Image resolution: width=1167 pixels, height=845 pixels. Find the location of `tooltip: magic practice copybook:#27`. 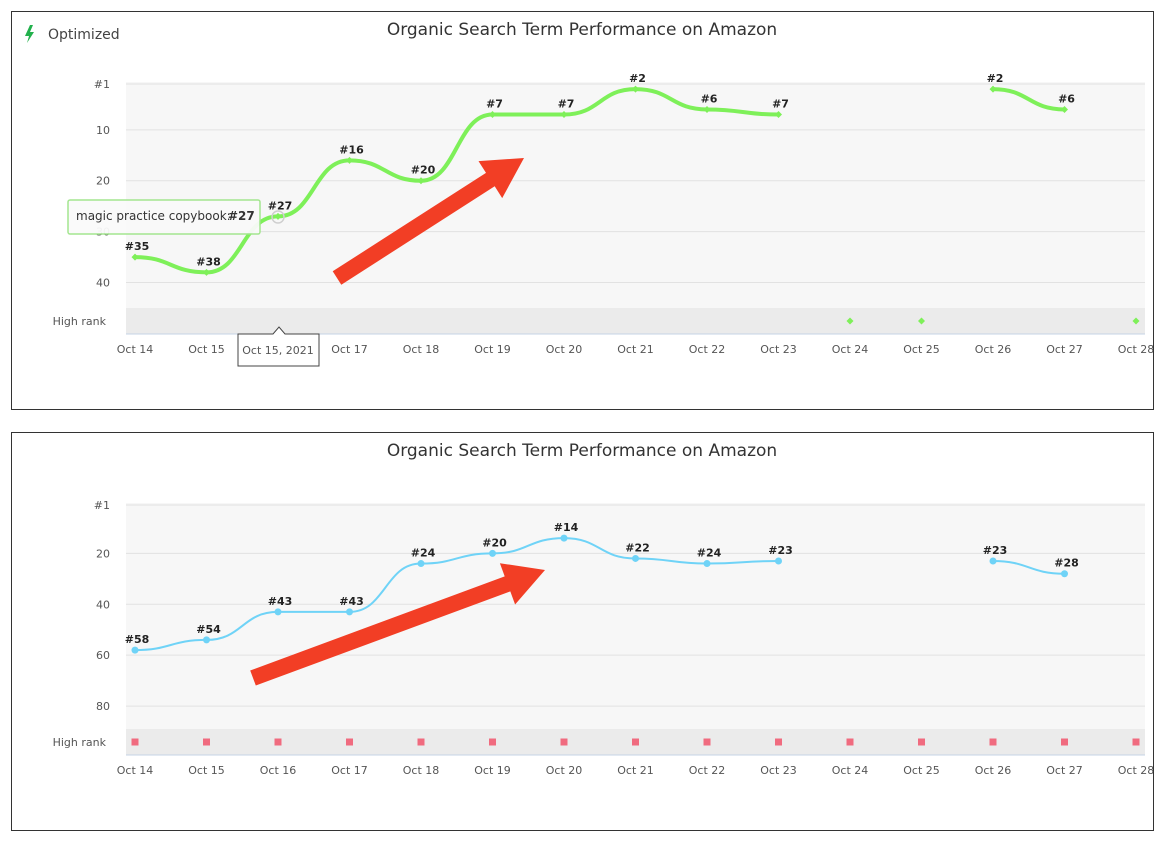

tooltip: magic practice copybook:#27 is located at coordinates (164, 217).